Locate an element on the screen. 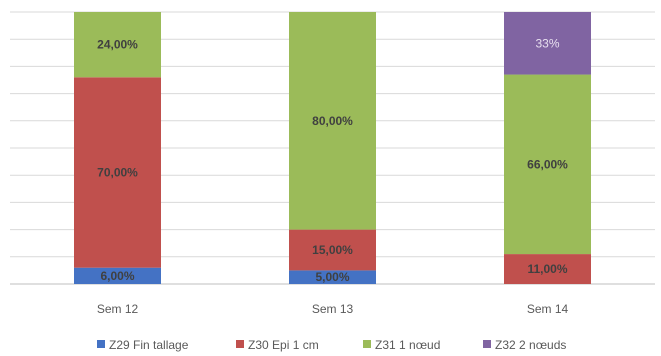  data-label: 5,00% is located at coordinates (332, 277).